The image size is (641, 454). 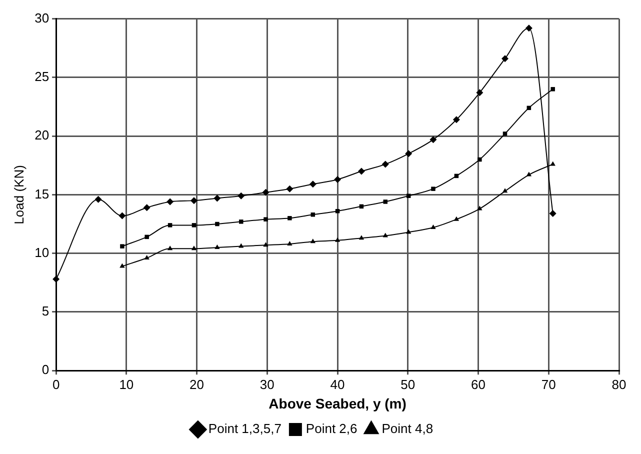 What do you see at coordinates (42, 135) in the screenshot?
I see `y-tick-label: 20` at bounding box center [42, 135].